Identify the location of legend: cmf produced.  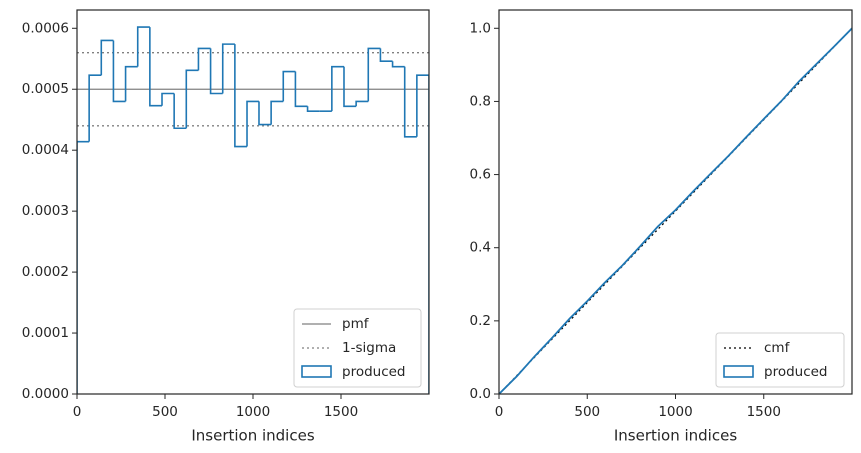
(780, 360).